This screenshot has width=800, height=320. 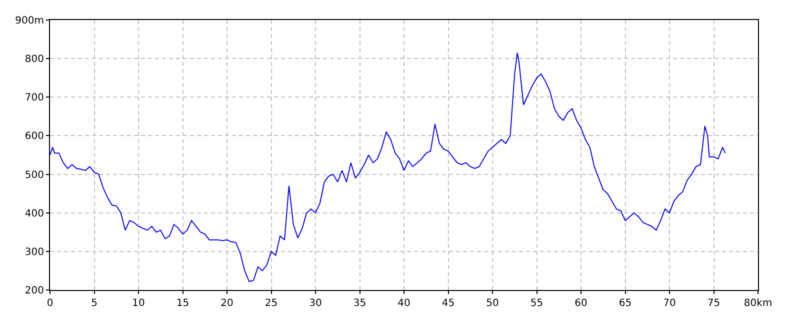 What do you see at coordinates (50, 303) in the screenshot?
I see `x-tick-label: 0` at bounding box center [50, 303].